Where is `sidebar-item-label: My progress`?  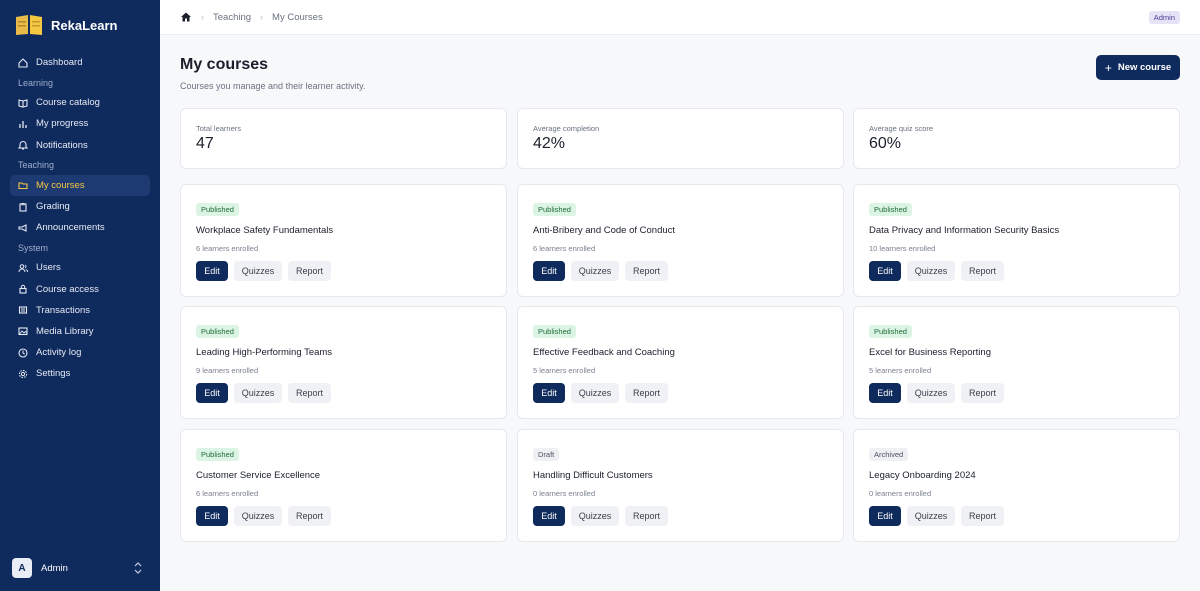 sidebar-item-label: My progress is located at coordinates (62, 124).